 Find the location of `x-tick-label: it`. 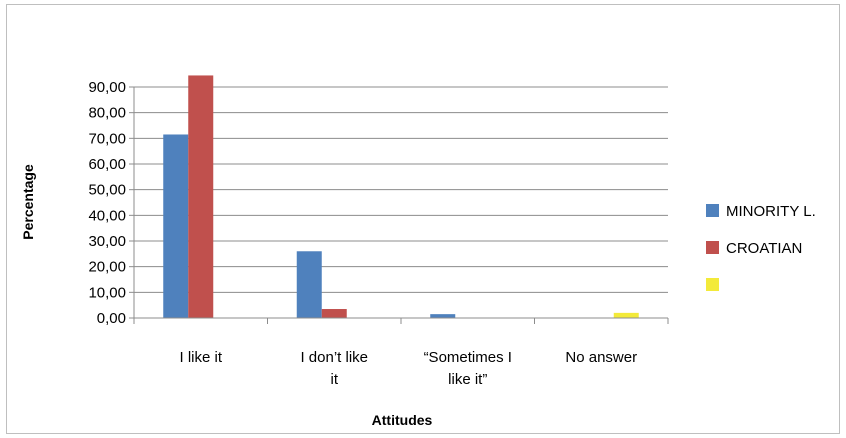

x-tick-label: it is located at coordinates (335, 379).